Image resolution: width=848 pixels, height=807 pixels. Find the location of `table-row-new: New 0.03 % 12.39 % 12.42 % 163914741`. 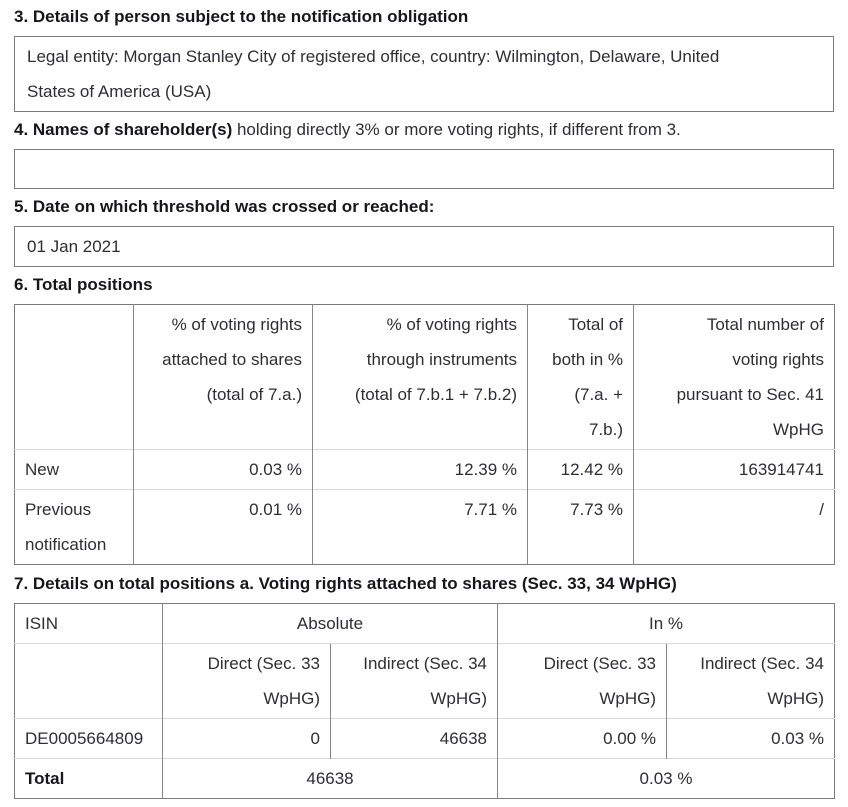

table-row-new: New 0.03 % 12.39 % 12.42 % 163914741 is located at coordinates (424, 469).